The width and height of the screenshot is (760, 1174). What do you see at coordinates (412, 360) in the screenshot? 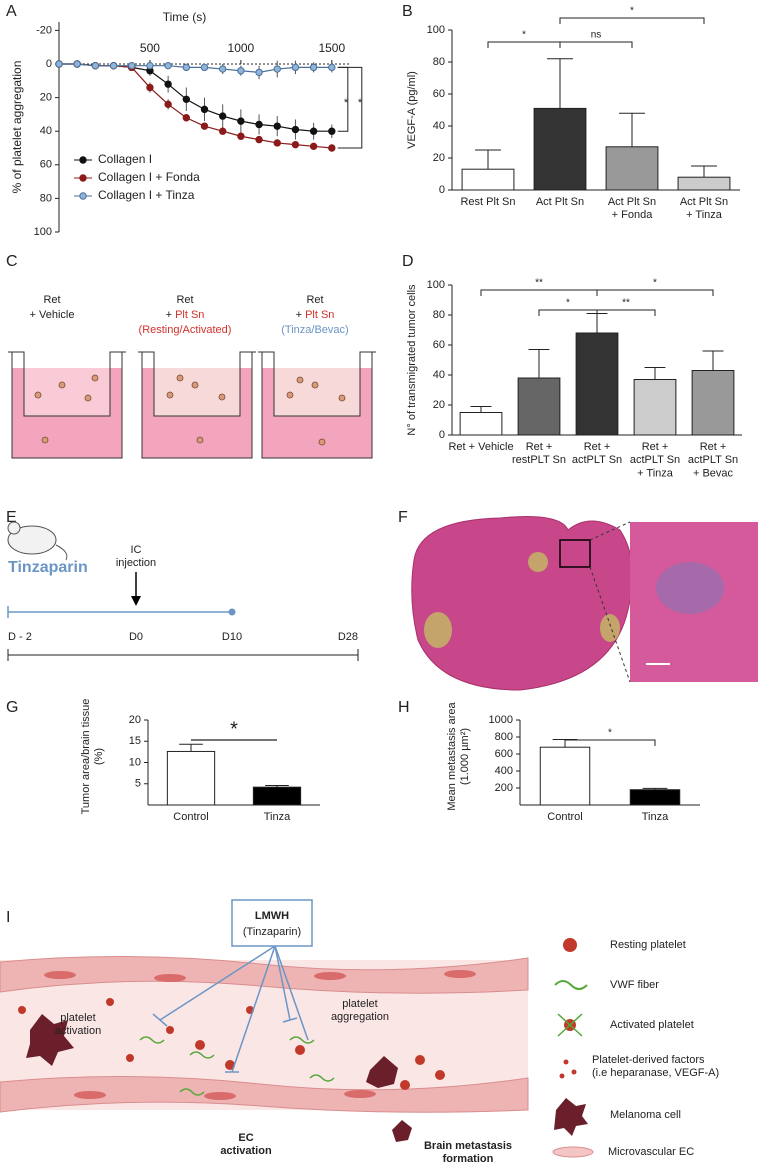
I see `y-axis-label: N° of transmigrated tumor cells` at bounding box center [412, 360].